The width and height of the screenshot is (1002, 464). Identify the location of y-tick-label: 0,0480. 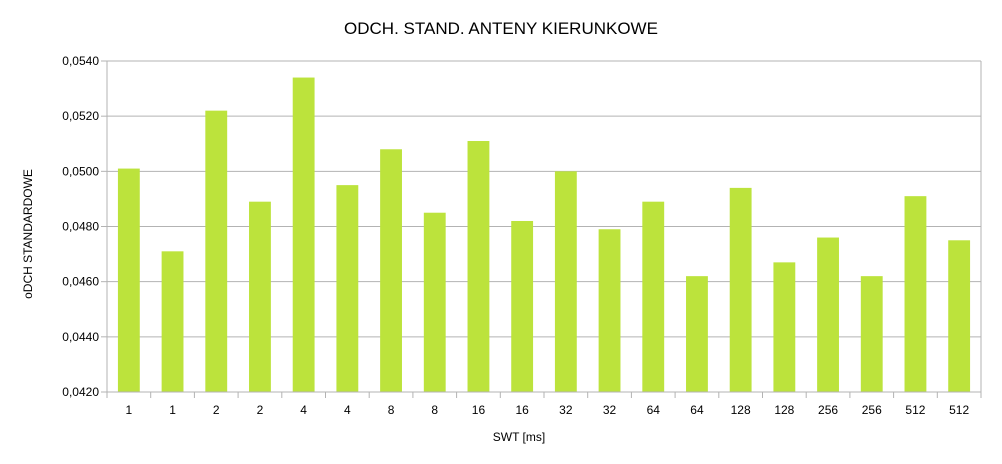
(80, 227).